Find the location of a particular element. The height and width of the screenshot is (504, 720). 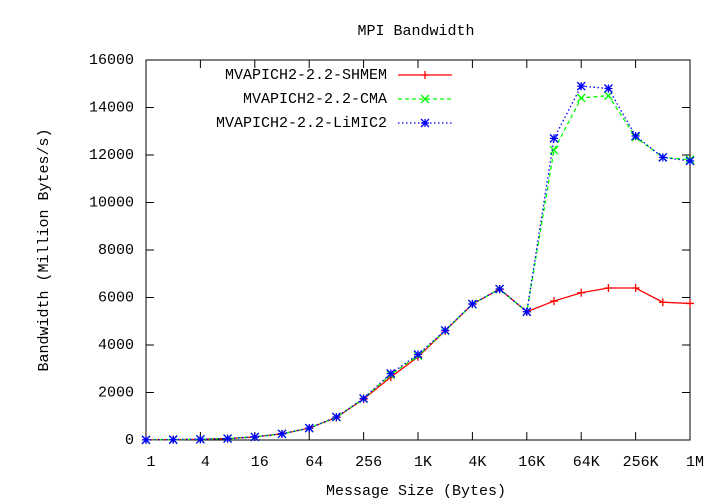

y-tick-label: 2000 is located at coordinates (116, 392).